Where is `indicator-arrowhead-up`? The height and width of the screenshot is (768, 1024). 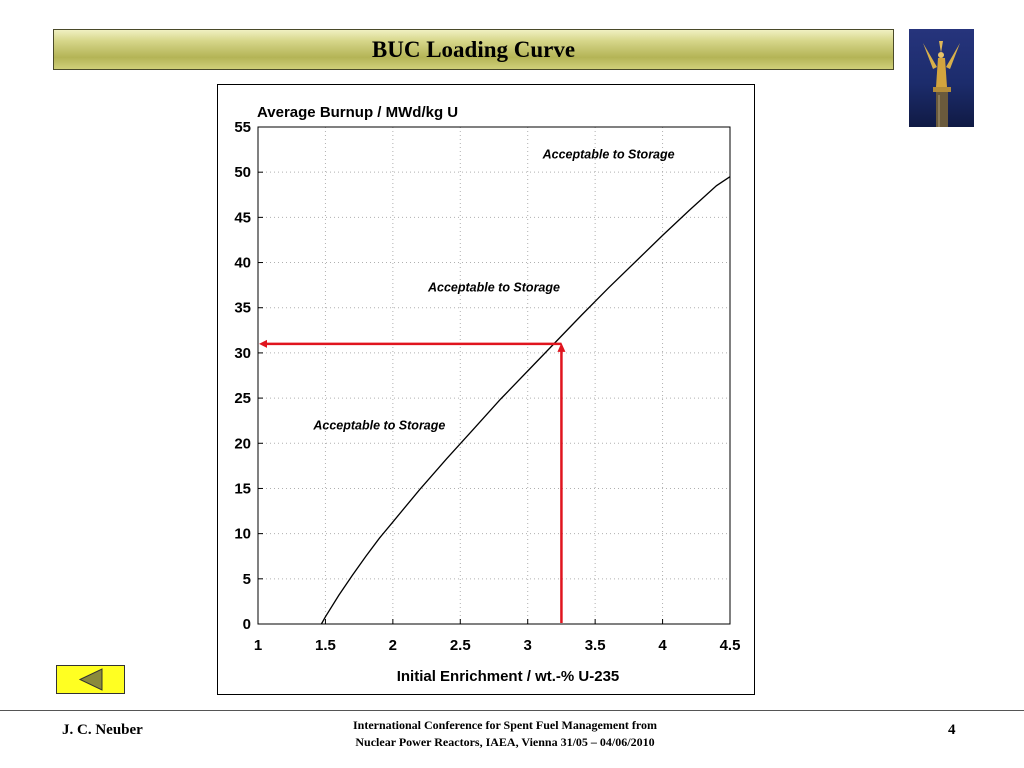 indicator-arrowhead-up is located at coordinates (561, 347).